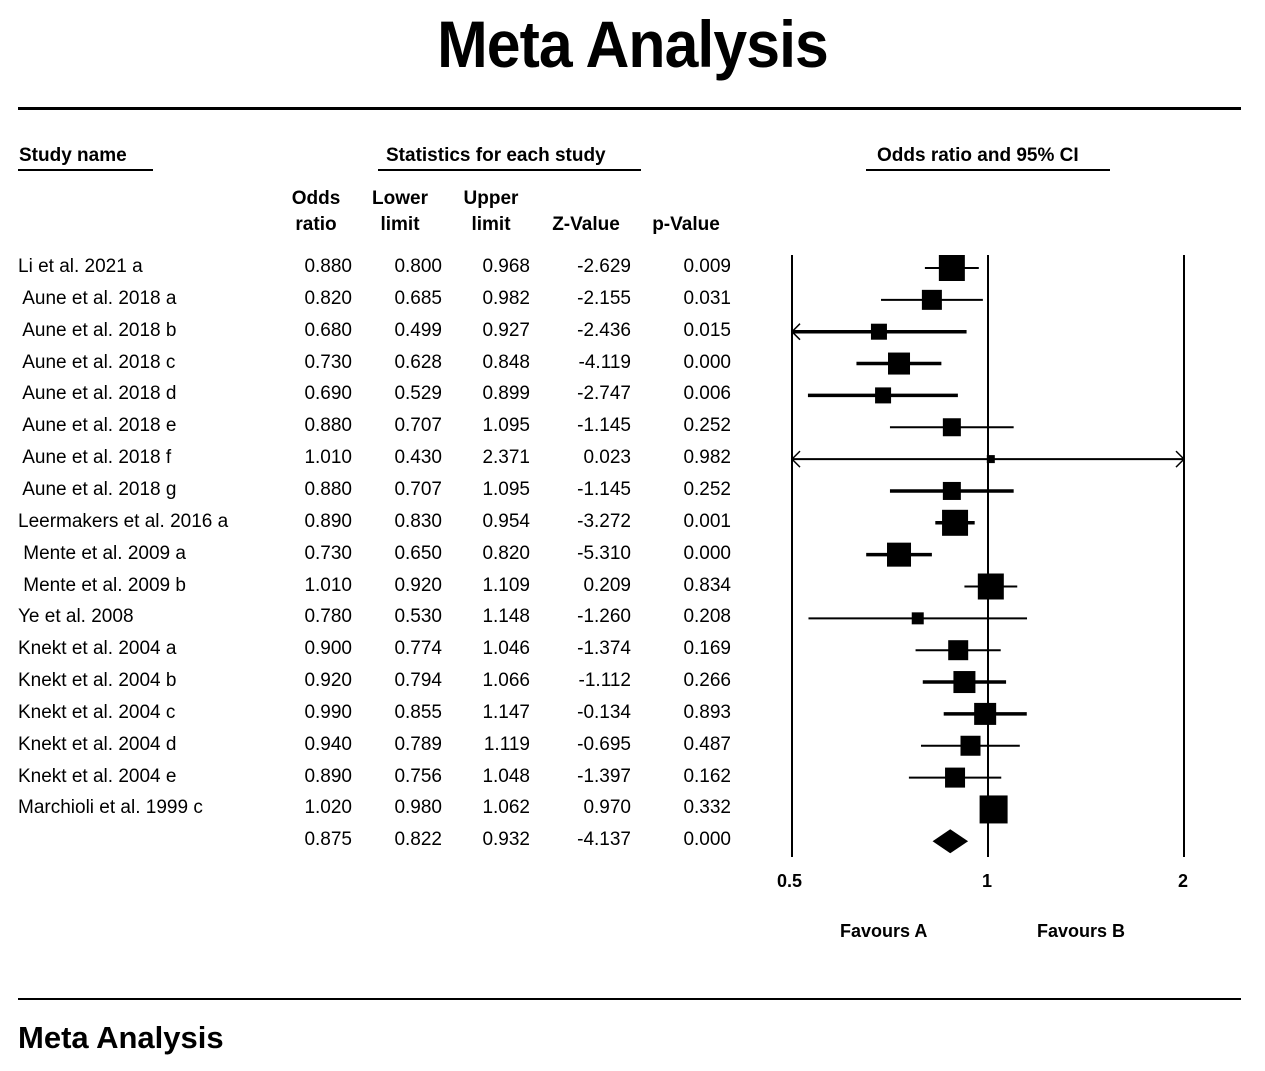 This screenshot has height=1071, width=1265. I want to click on cell-upper: 0.982, so click(506, 298).